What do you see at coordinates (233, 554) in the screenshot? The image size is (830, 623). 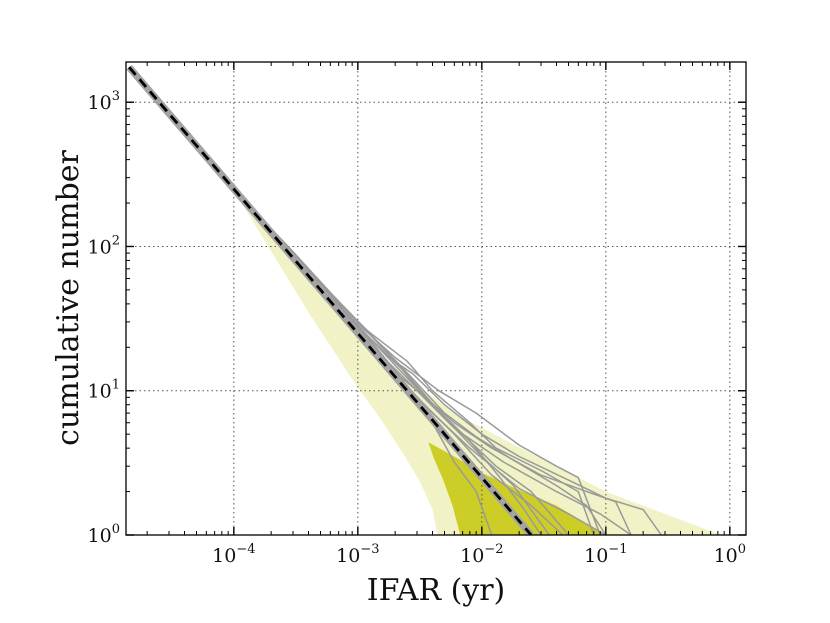 I see `x-tick-label-0: 10⁻⁴` at bounding box center [233, 554].